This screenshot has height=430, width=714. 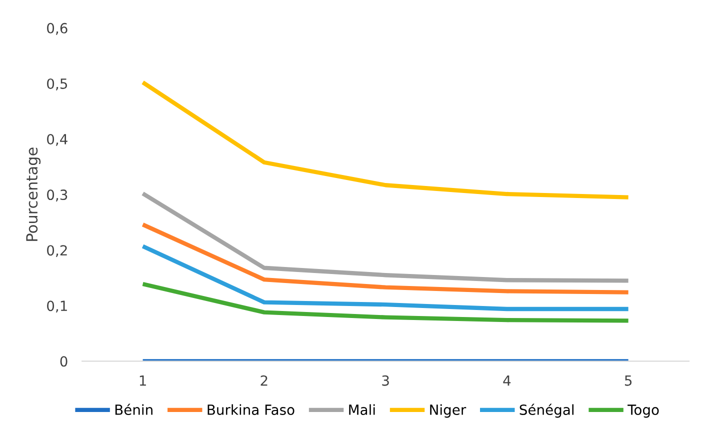 What do you see at coordinates (133, 409) in the screenshot?
I see `legend-label: Bénin` at bounding box center [133, 409].